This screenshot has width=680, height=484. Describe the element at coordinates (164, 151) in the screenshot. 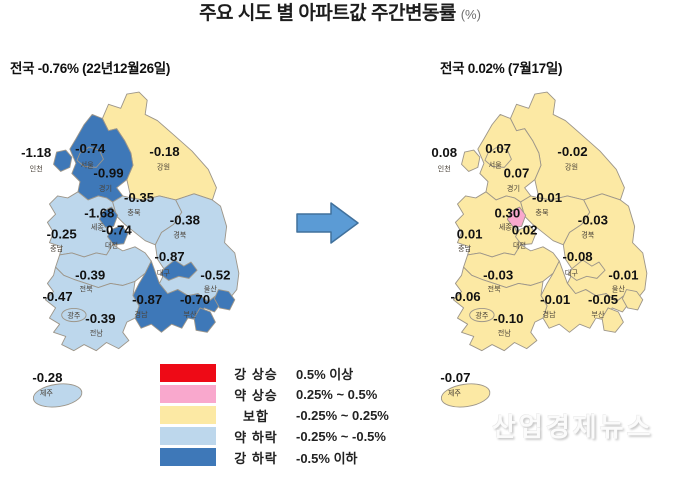

I see `value-label-gangwon: -0.18` at that location.